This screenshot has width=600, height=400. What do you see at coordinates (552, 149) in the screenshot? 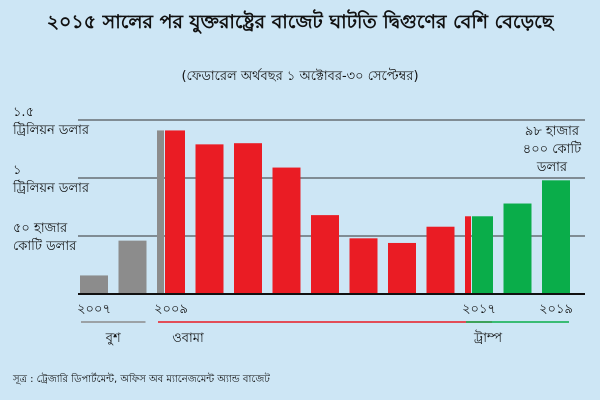
I see `value-annotation: ৪০০ কোটি` at bounding box center [552, 149].